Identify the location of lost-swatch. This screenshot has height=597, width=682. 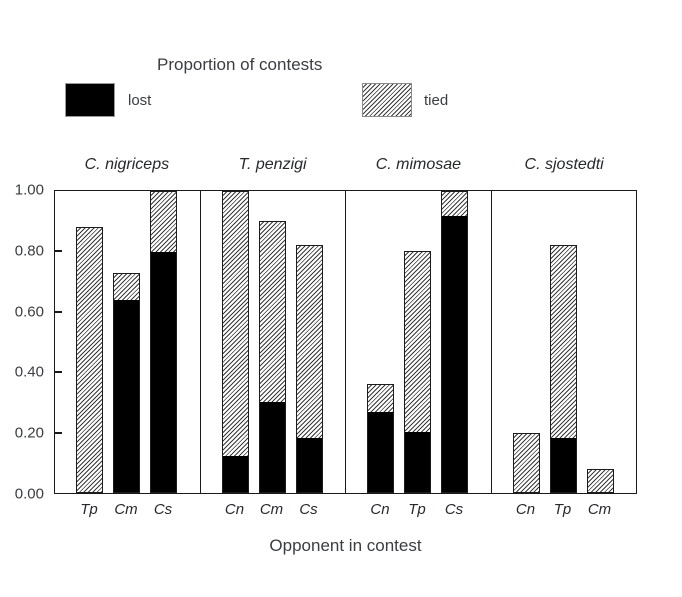
(90, 100).